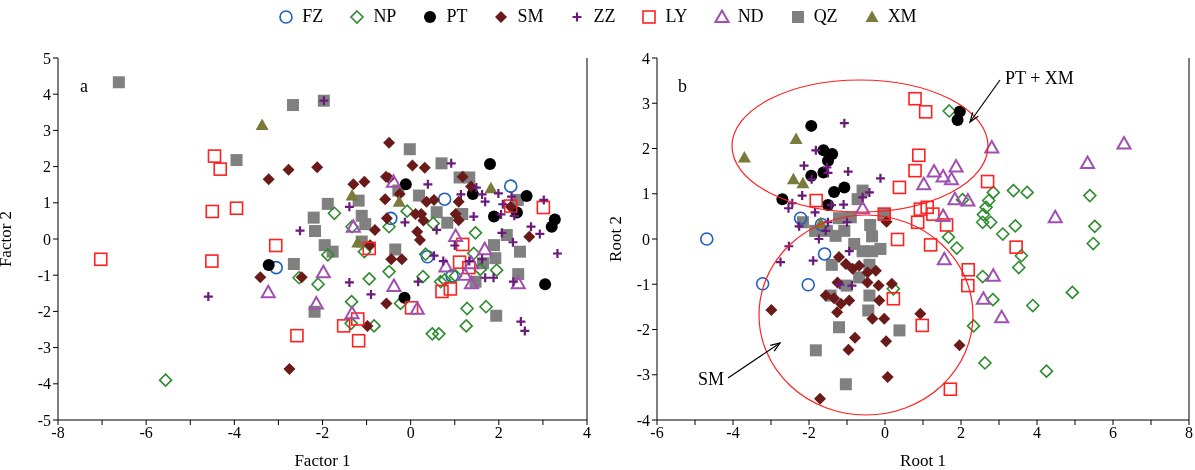 The height and width of the screenshot is (470, 1195). I want to click on legend-label: SM, so click(530, 16).